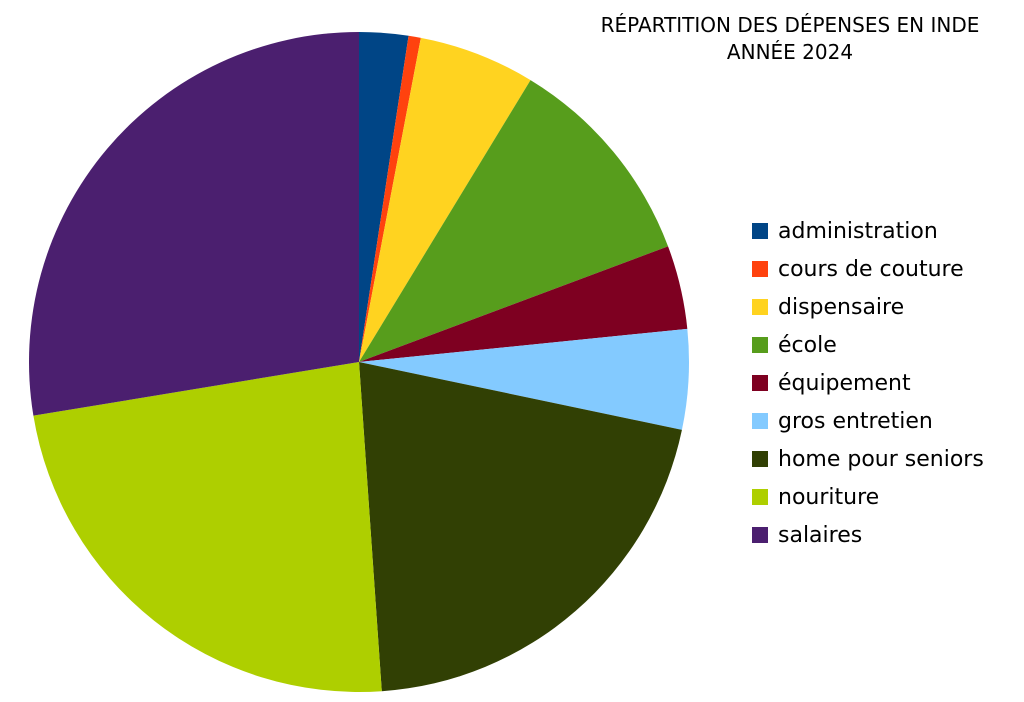 The height and width of the screenshot is (702, 1024). Describe the element at coordinates (790, 52) in the screenshot. I see `chart-subtitle: ANNÉE 2024` at that location.